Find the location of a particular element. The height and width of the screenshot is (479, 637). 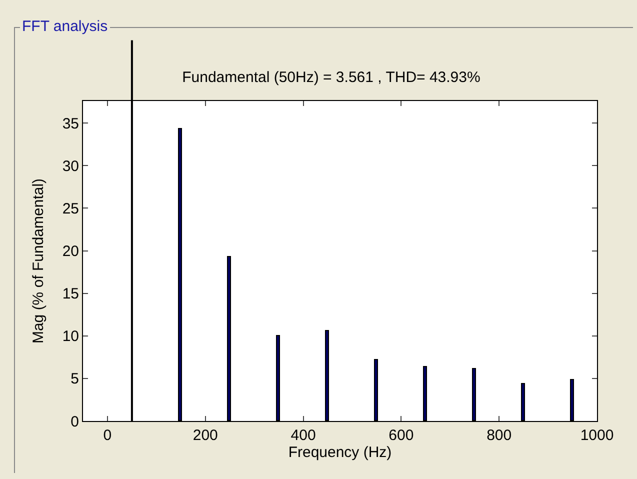

x-tick-label: 0 is located at coordinates (107, 435).